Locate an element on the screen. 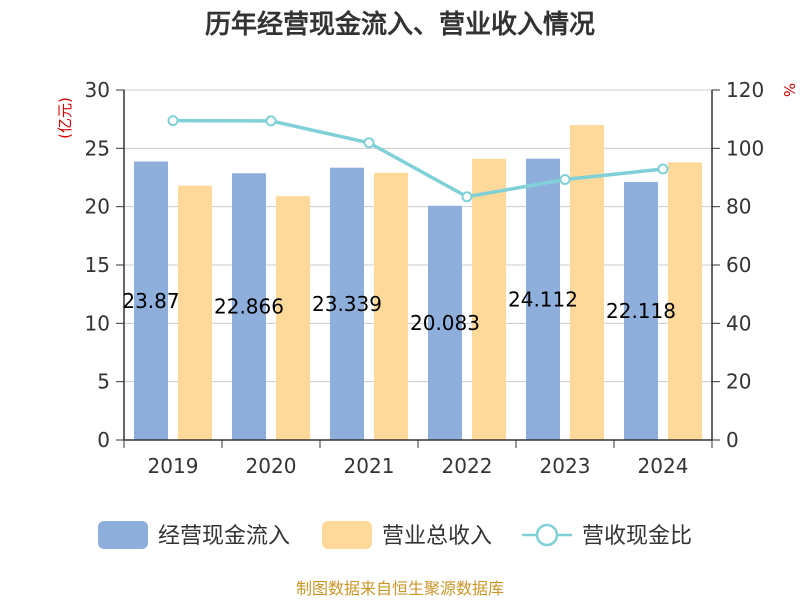 The width and height of the screenshot is (800, 600). left-tick-label: 25 is located at coordinates (97, 148).